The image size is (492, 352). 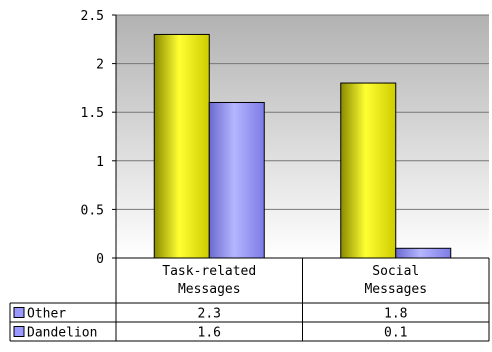 What do you see at coordinates (62, 333) in the screenshot?
I see `series-name: Dandelion` at bounding box center [62, 333].